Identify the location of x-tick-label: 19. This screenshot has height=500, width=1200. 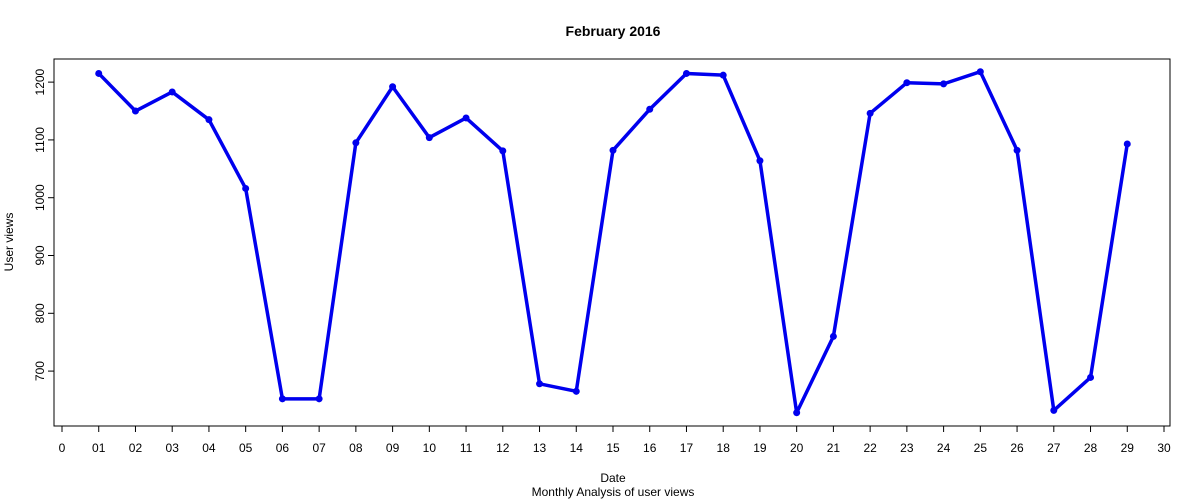
(760, 448).